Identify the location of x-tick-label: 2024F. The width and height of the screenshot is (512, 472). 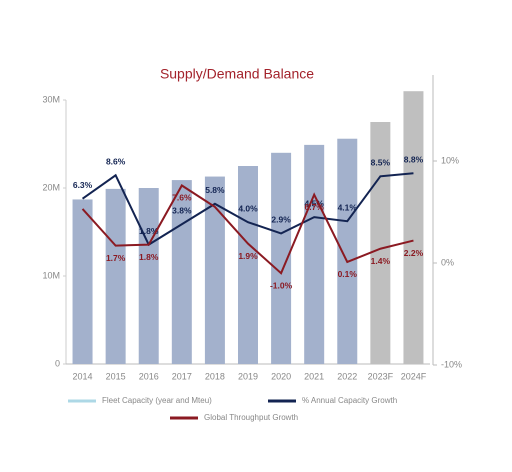
(414, 376).